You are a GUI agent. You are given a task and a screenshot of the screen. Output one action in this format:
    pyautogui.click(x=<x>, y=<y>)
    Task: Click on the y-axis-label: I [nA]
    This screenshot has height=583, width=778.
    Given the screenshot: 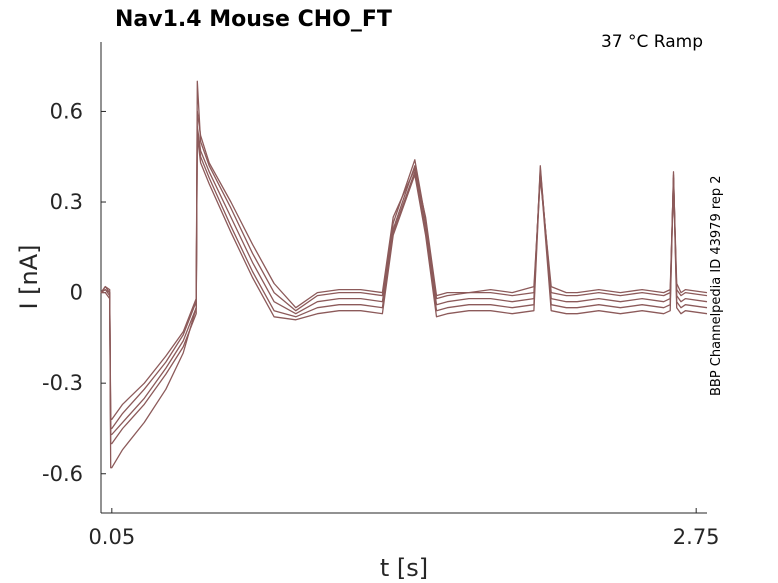 What is the action you would take?
    pyautogui.click(x=29, y=276)
    